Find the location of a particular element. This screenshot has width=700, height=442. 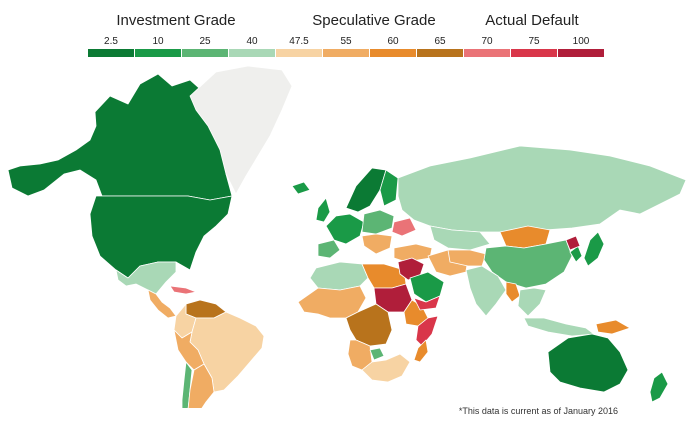

legend-item-65: 65 is located at coordinates (440, 46).